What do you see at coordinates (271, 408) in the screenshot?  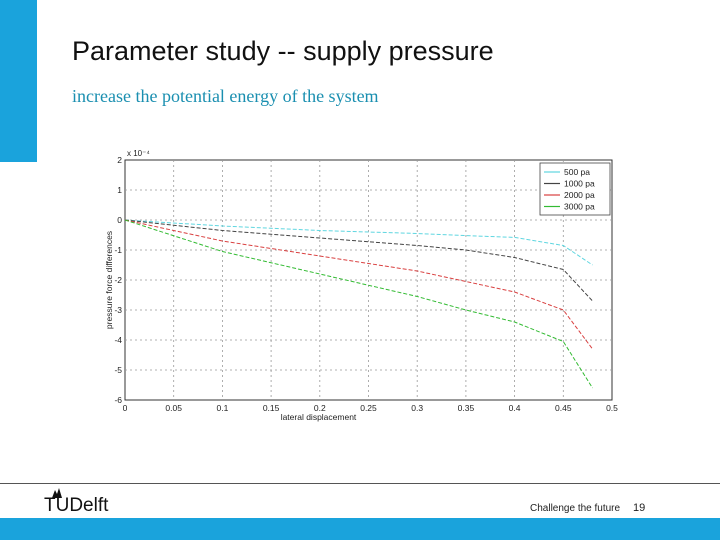 I see `x-tick-label: 0.15` at bounding box center [271, 408].